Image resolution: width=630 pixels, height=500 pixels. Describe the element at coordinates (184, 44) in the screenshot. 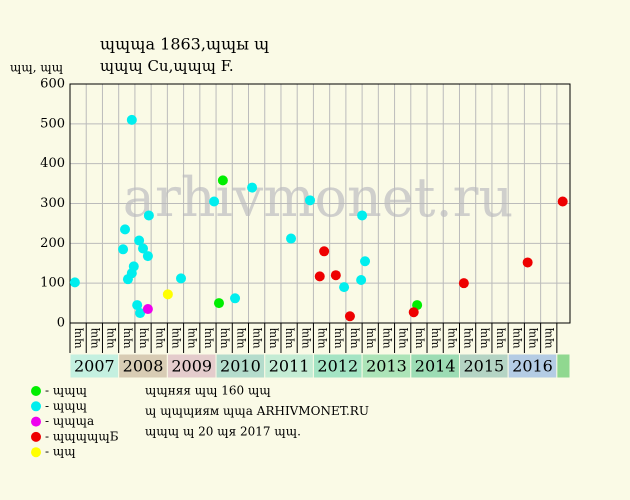

I see `chart-title: ɰɰɰa 1863,ɰɰы ɰ` at that location.